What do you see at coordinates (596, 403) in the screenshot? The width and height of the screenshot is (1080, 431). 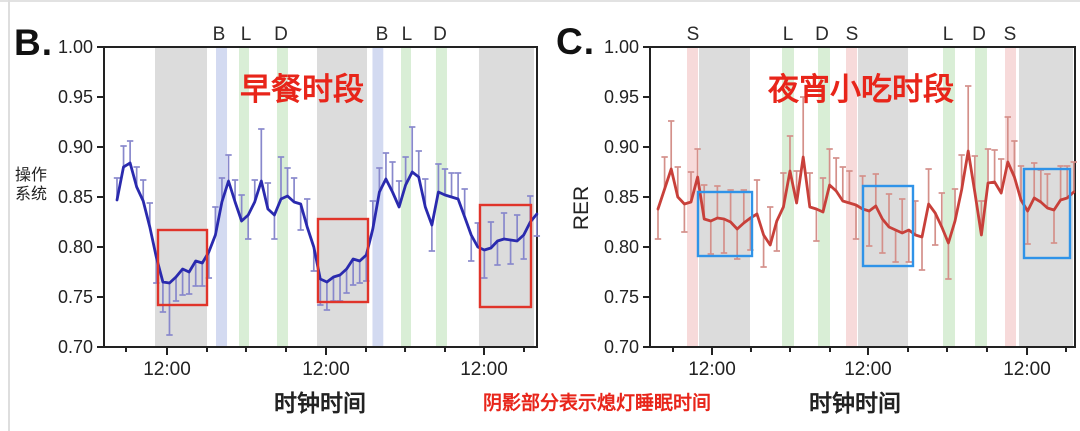 I see `shading-note: 阴影部分表示熄灯睡眠时间` at bounding box center [596, 403].